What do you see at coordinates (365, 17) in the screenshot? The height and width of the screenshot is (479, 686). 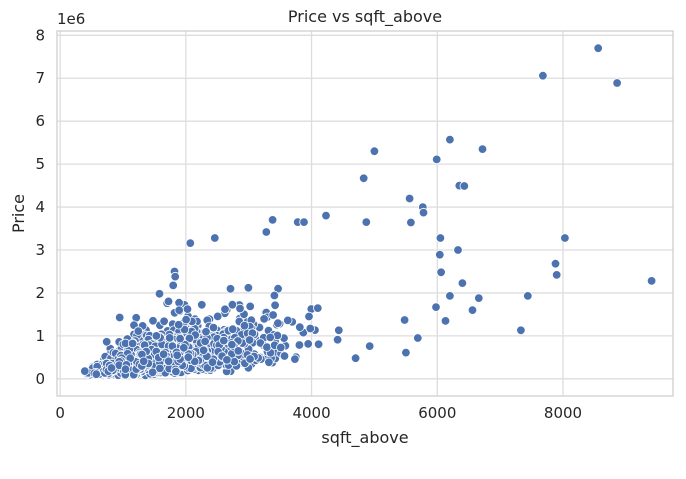 I see `chart-title: Price vs sqft_above` at bounding box center [365, 17].